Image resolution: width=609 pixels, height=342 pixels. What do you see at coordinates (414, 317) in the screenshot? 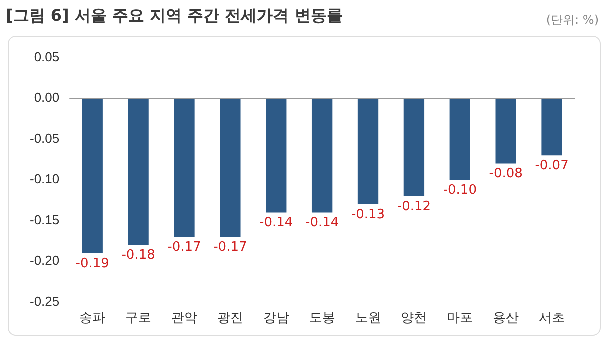
I see `x-tick-label: 양천` at bounding box center [414, 317].